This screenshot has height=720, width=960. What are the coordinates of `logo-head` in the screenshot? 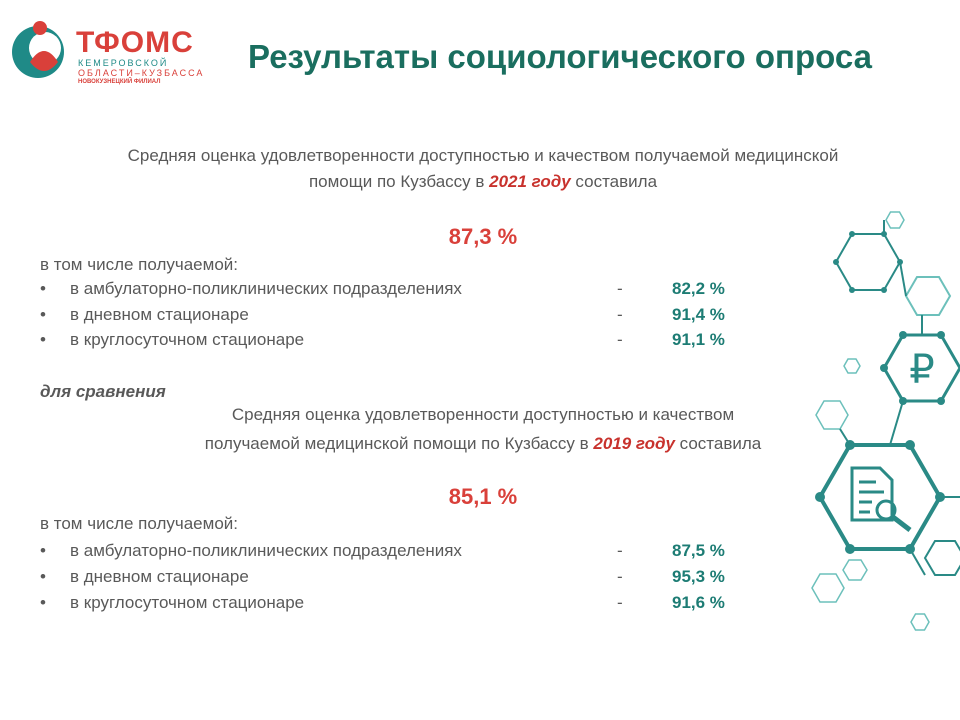 It's located at (40, 28).